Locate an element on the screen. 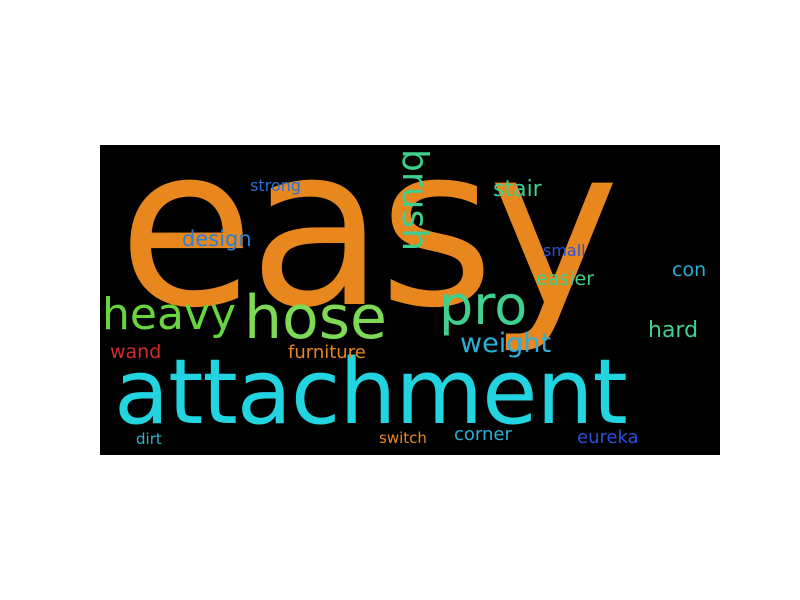  word-wand: wand is located at coordinates (136, 352).